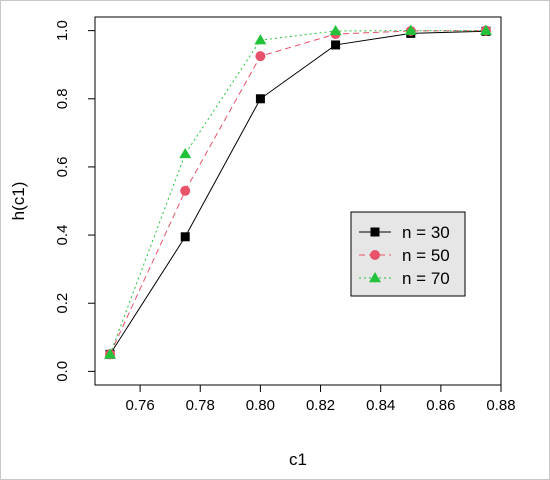 This screenshot has height=480, width=550. Describe the element at coordinates (18, 201) in the screenshot. I see `y-axis-title: h(c1)` at that location.